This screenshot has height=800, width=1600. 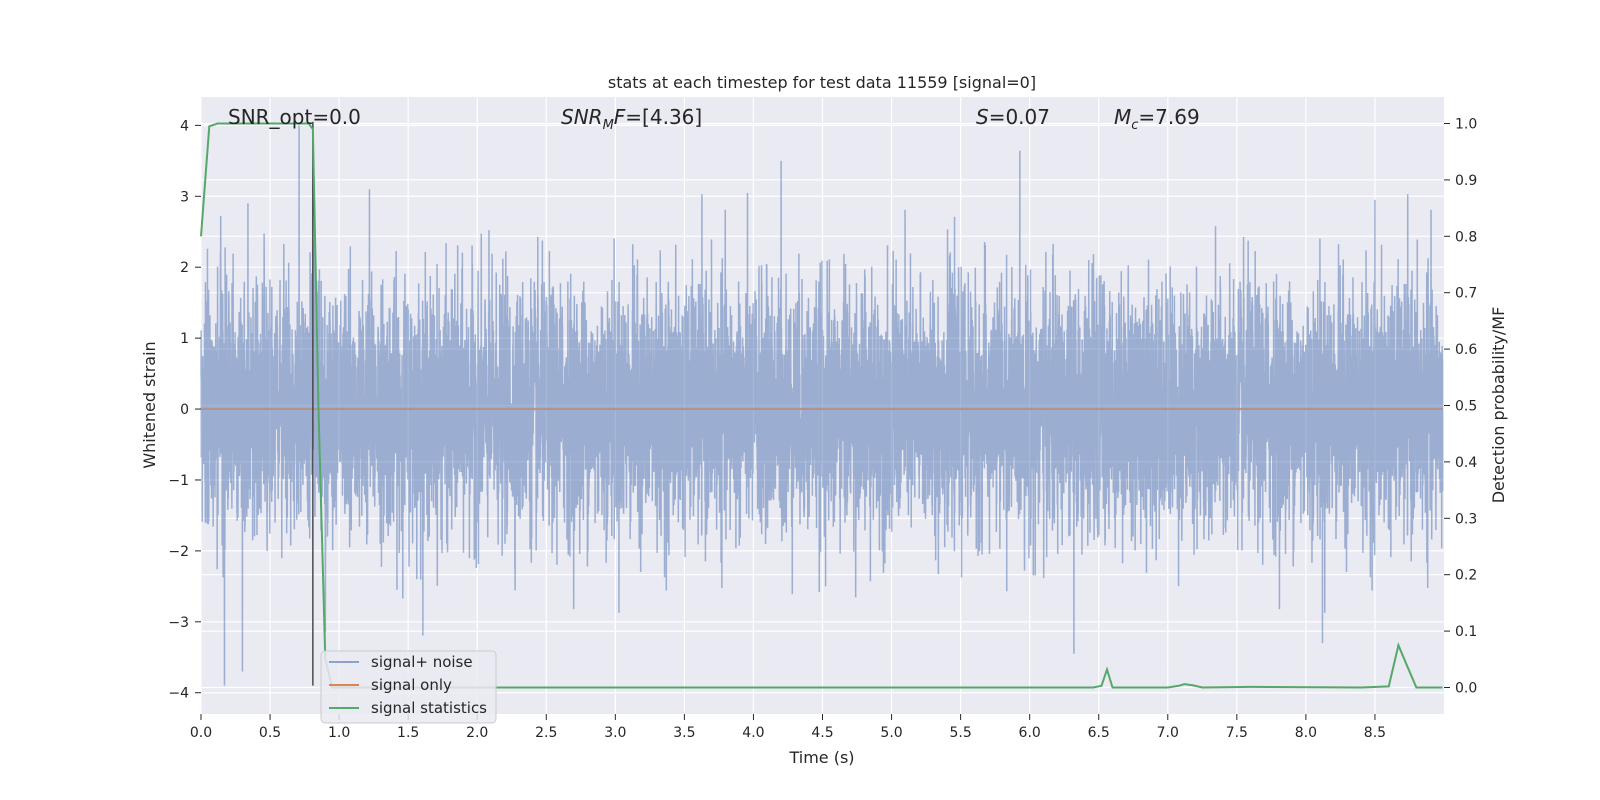 What do you see at coordinates (1466, 463) in the screenshot?
I see `y-right-tick-label: 0.4` at bounding box center [1466, 463].